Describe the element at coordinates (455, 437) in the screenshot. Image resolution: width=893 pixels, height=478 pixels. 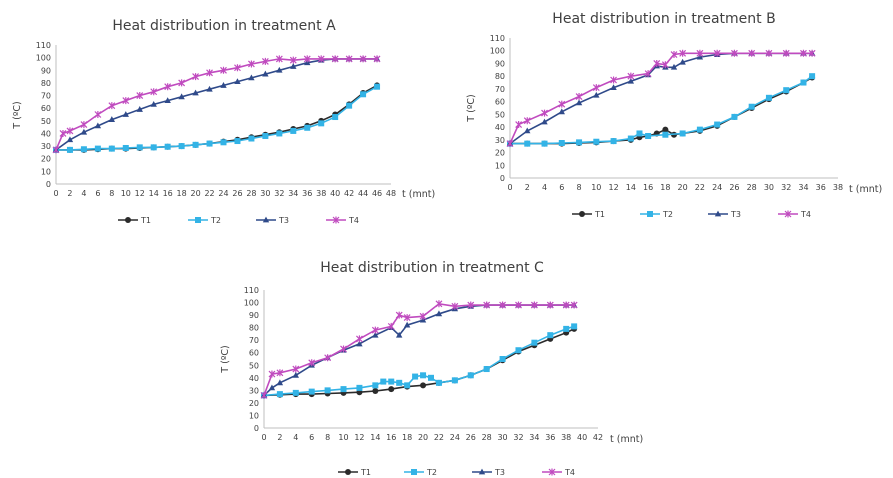
I see `x-tick-label: 24` at that location.